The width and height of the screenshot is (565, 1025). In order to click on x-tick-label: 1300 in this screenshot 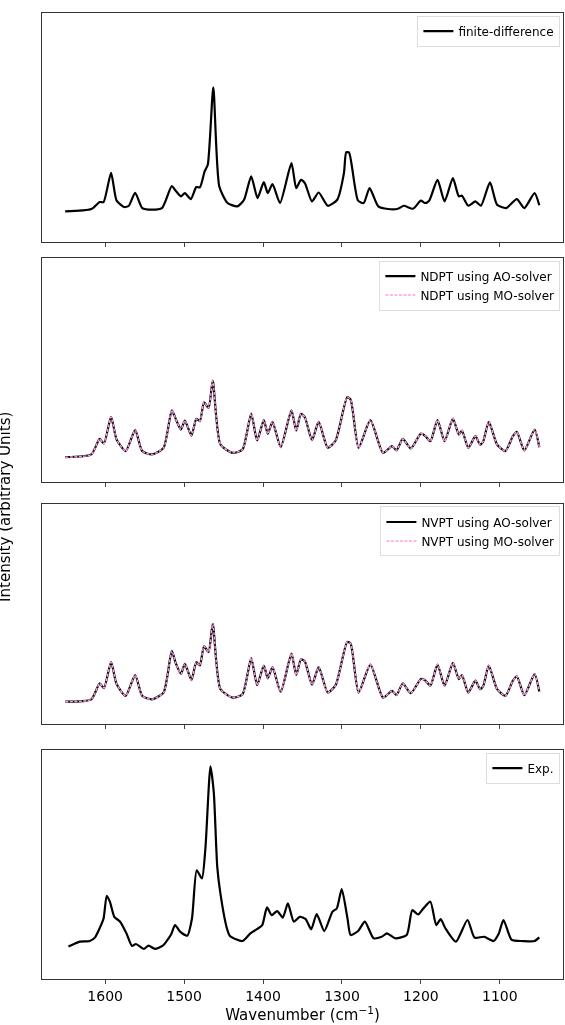, I will do `click(342, 995)`.